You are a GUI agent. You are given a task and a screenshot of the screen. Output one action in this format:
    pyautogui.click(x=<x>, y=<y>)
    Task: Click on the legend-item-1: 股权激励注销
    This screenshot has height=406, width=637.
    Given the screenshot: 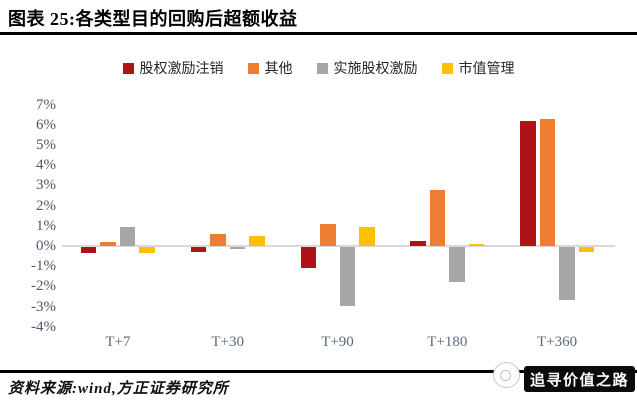 What is the action you would take?
    pyautogui.click(x=173, y=68)
    